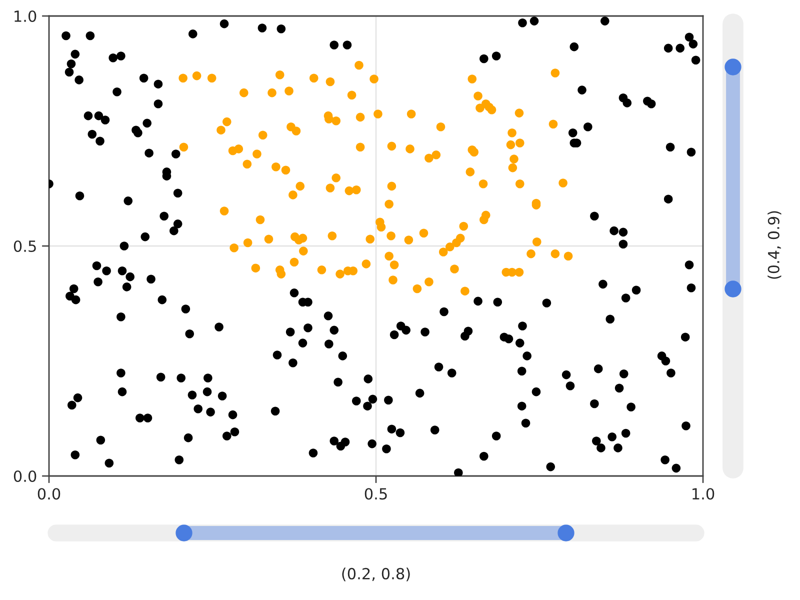 The image size is (800, 600). Describe the element at coordinates (703, 494) in the screenshot. I see `x-tick-label: 1.0` at that location.